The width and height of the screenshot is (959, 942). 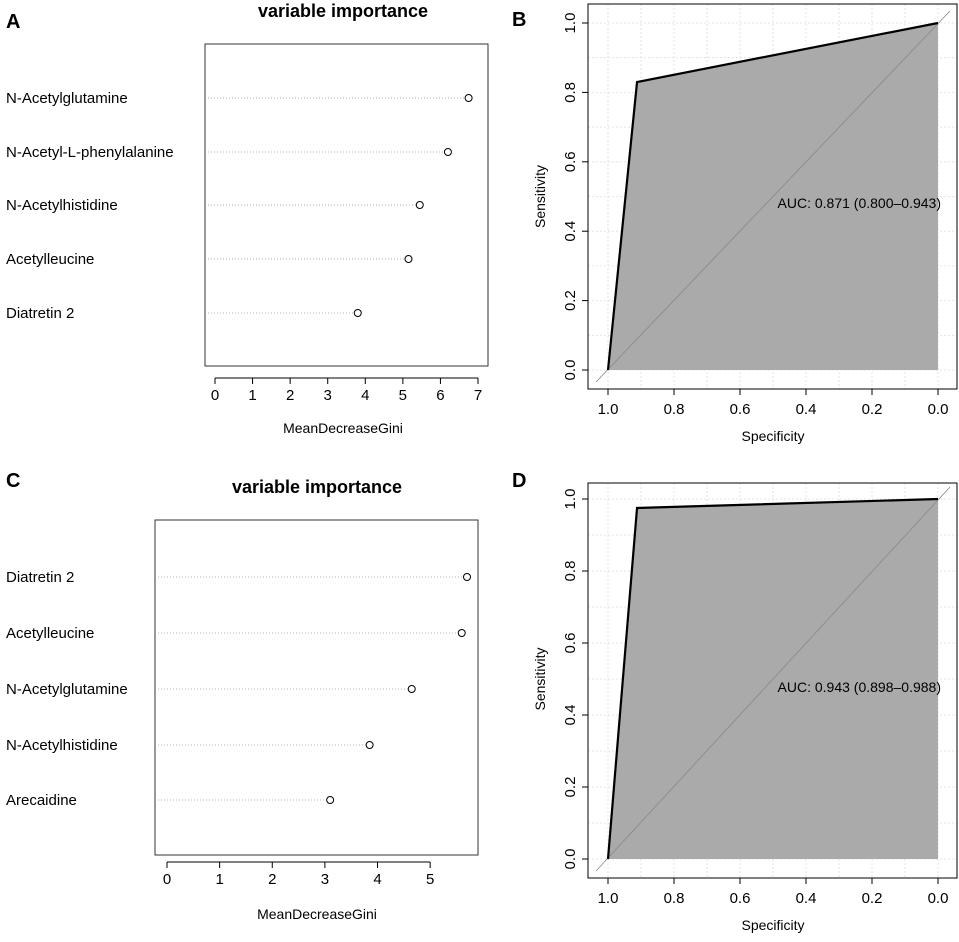 What do you see at coordinates (13, 481) in the screenshot?
I see `panel-letter-c: C` at bounding box center [13, 481].